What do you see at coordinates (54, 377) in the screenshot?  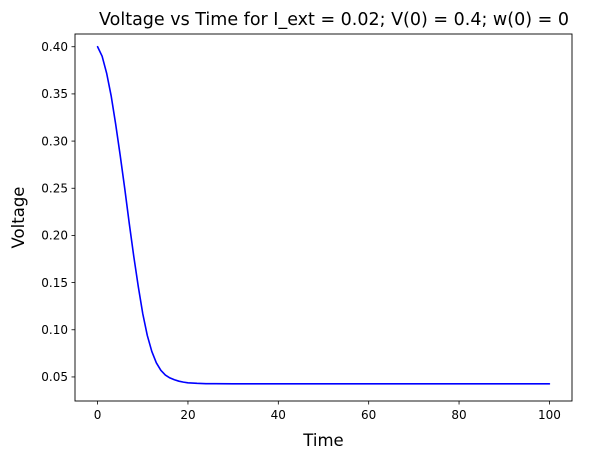 I see `y-tick-label: 0.05` at bounding box center [54, 377].